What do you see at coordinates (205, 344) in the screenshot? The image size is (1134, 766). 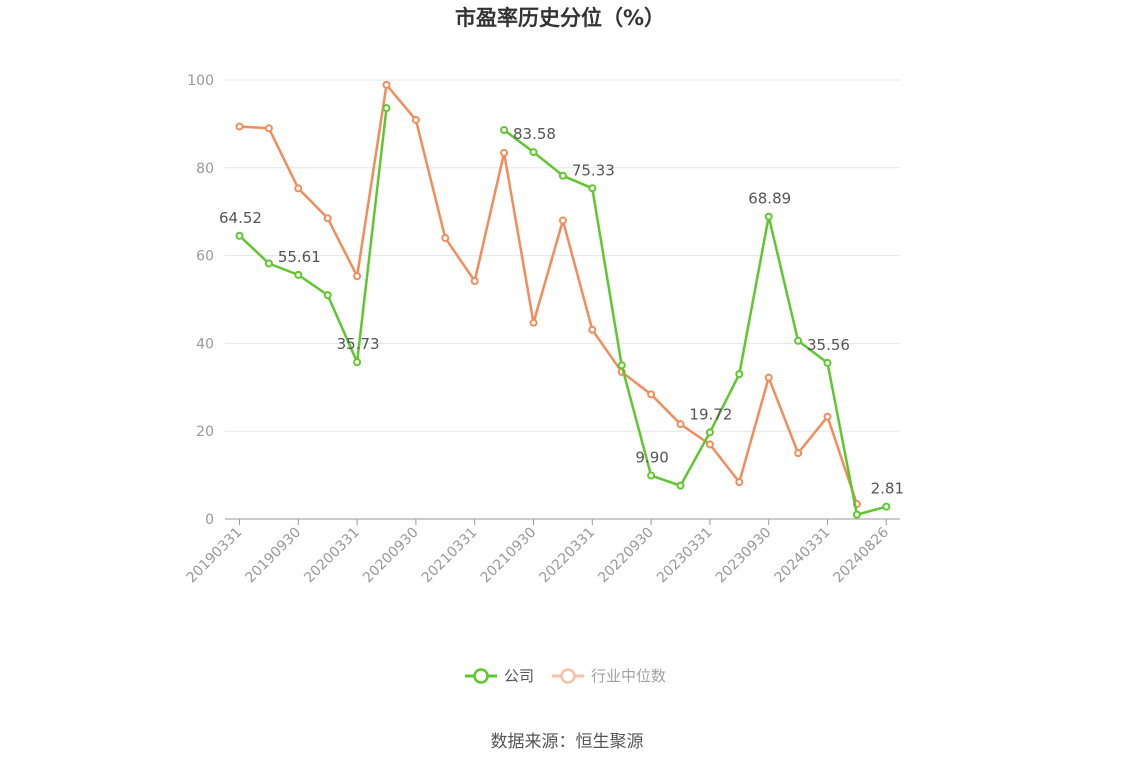 I see `y-tick-label: 40` at bounding box center [205, 344].